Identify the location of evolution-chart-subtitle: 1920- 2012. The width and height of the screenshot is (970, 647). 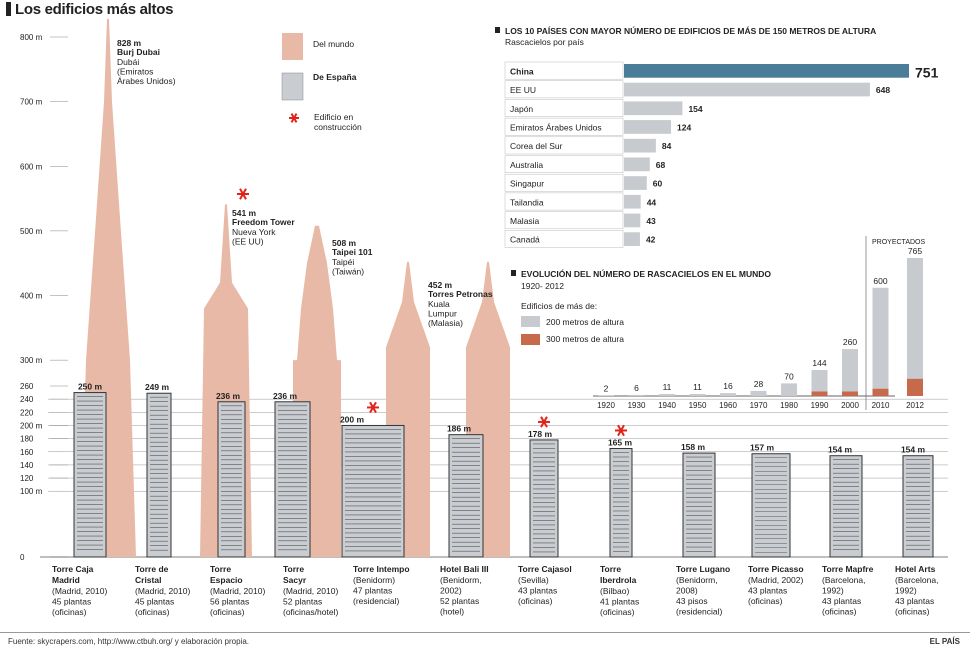
(542, 286).